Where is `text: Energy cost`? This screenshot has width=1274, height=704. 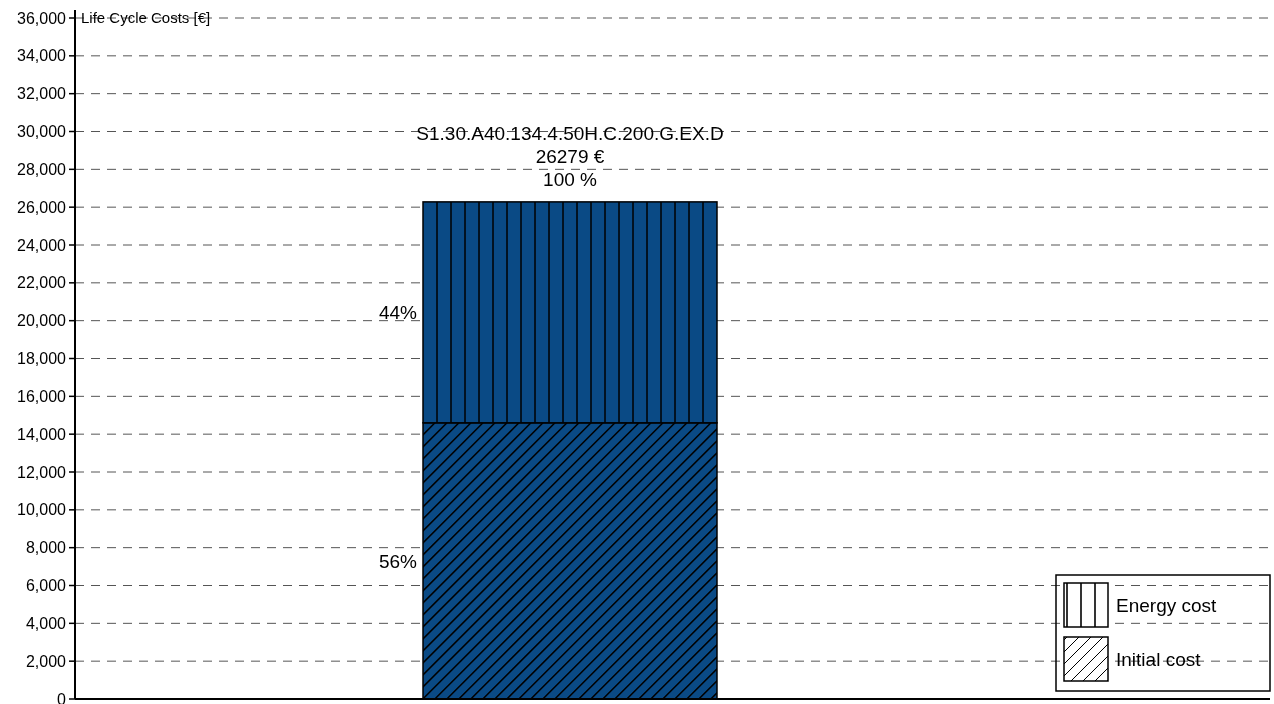 text: Energy cost is located at coordinates (1167, 605).